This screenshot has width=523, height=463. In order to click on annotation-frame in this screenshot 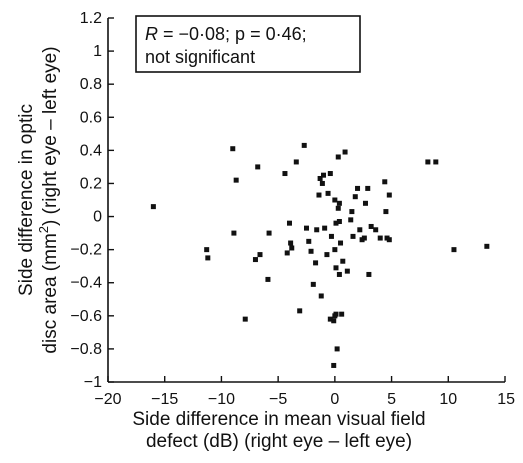, I will do `click(248, 44)`.